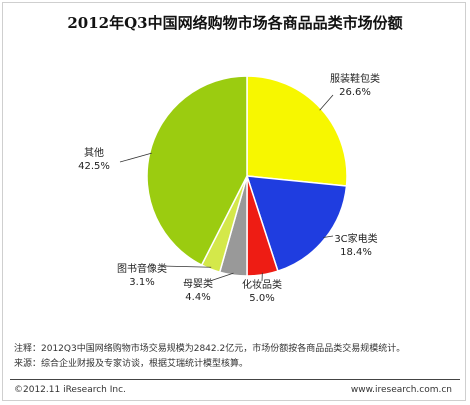 The width and height of the screenshot is (470, 405). I want to click on slice-value-label: 3.1%, so click(141, 282).